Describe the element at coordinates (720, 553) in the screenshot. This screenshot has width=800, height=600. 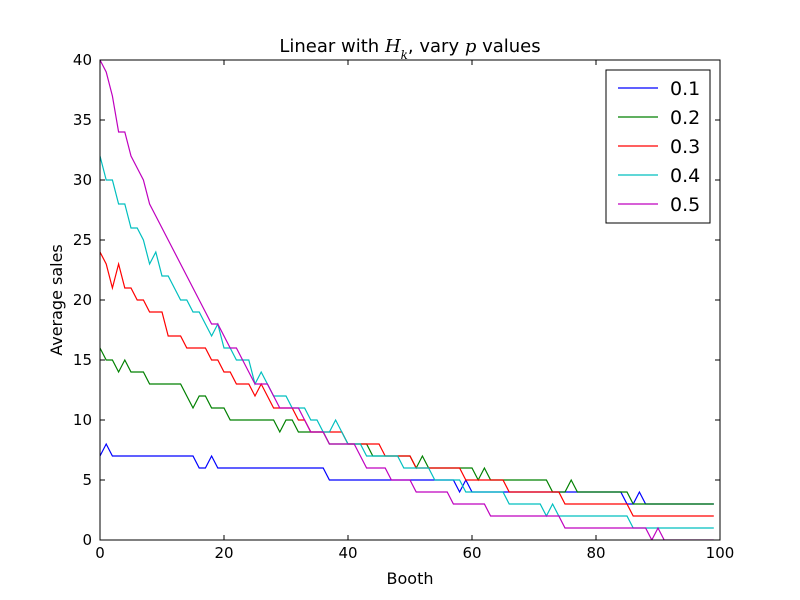
I see `x-tick-label-5: 100` at that location.